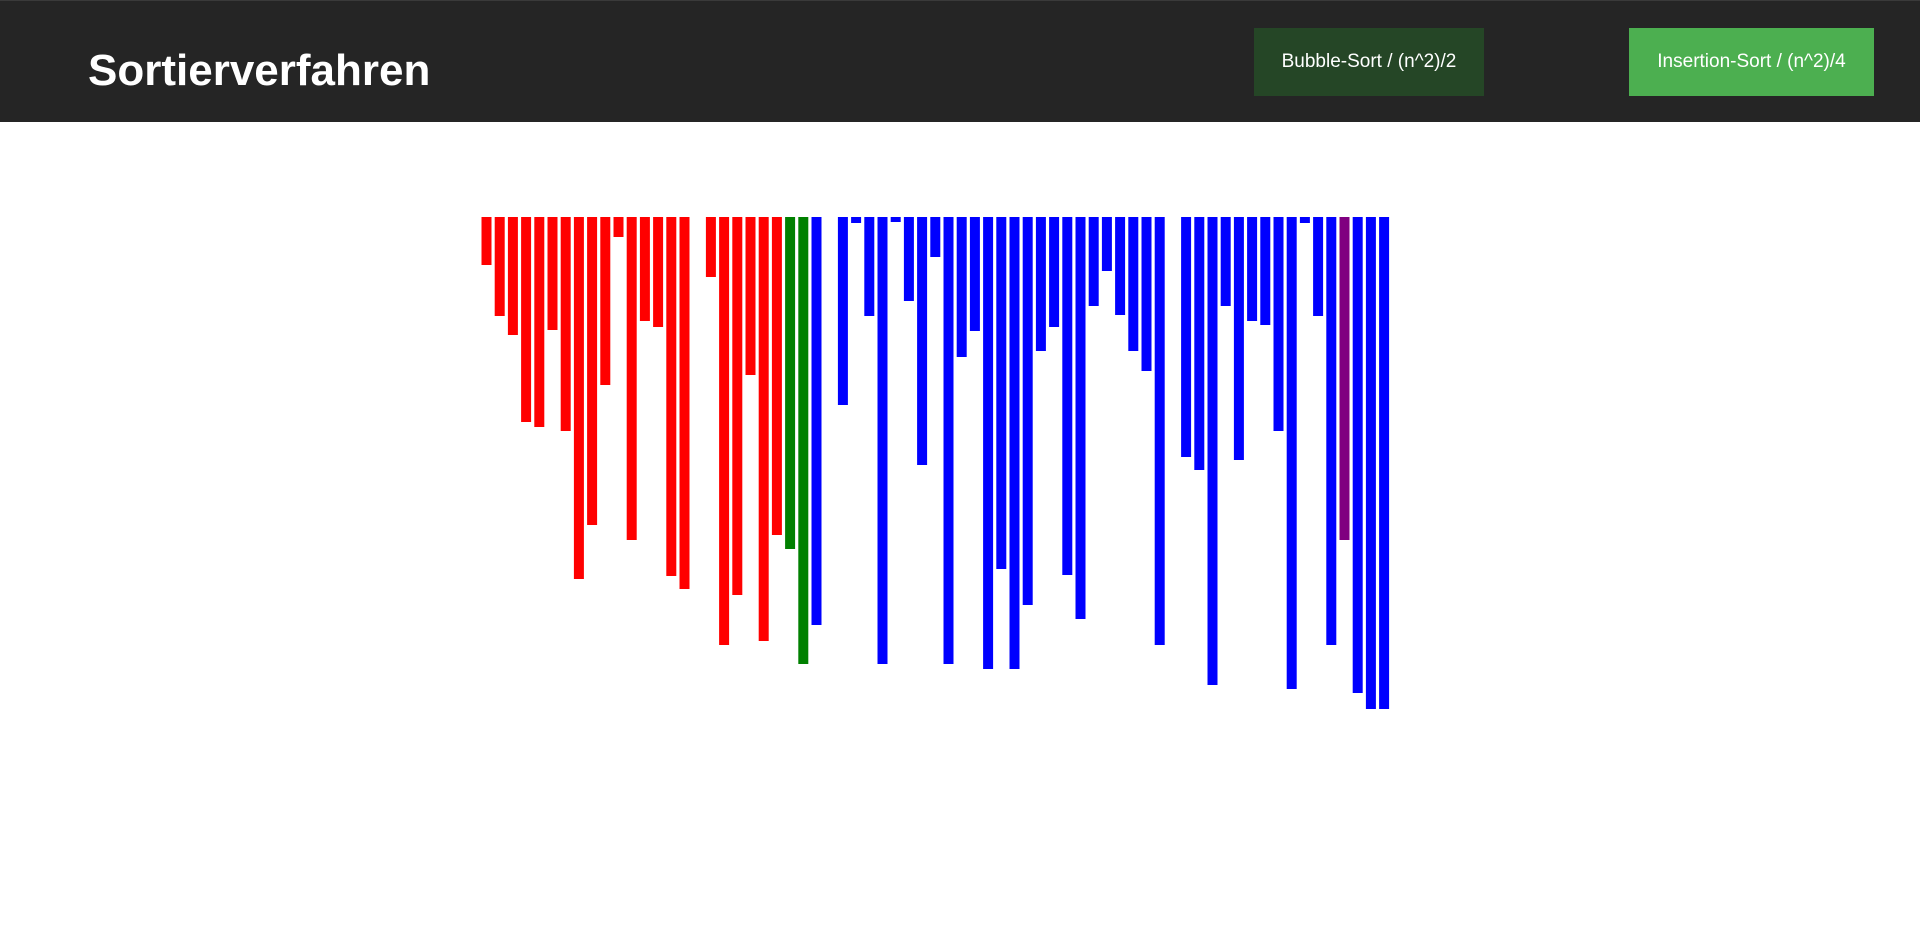 The height and width of the screenshot is (925, 1920). Describe the element at coordinates (1751, 62) in the screenshot. I see `insertion-sort-button: Insertion-Sort / (n^2)/4` at that location.